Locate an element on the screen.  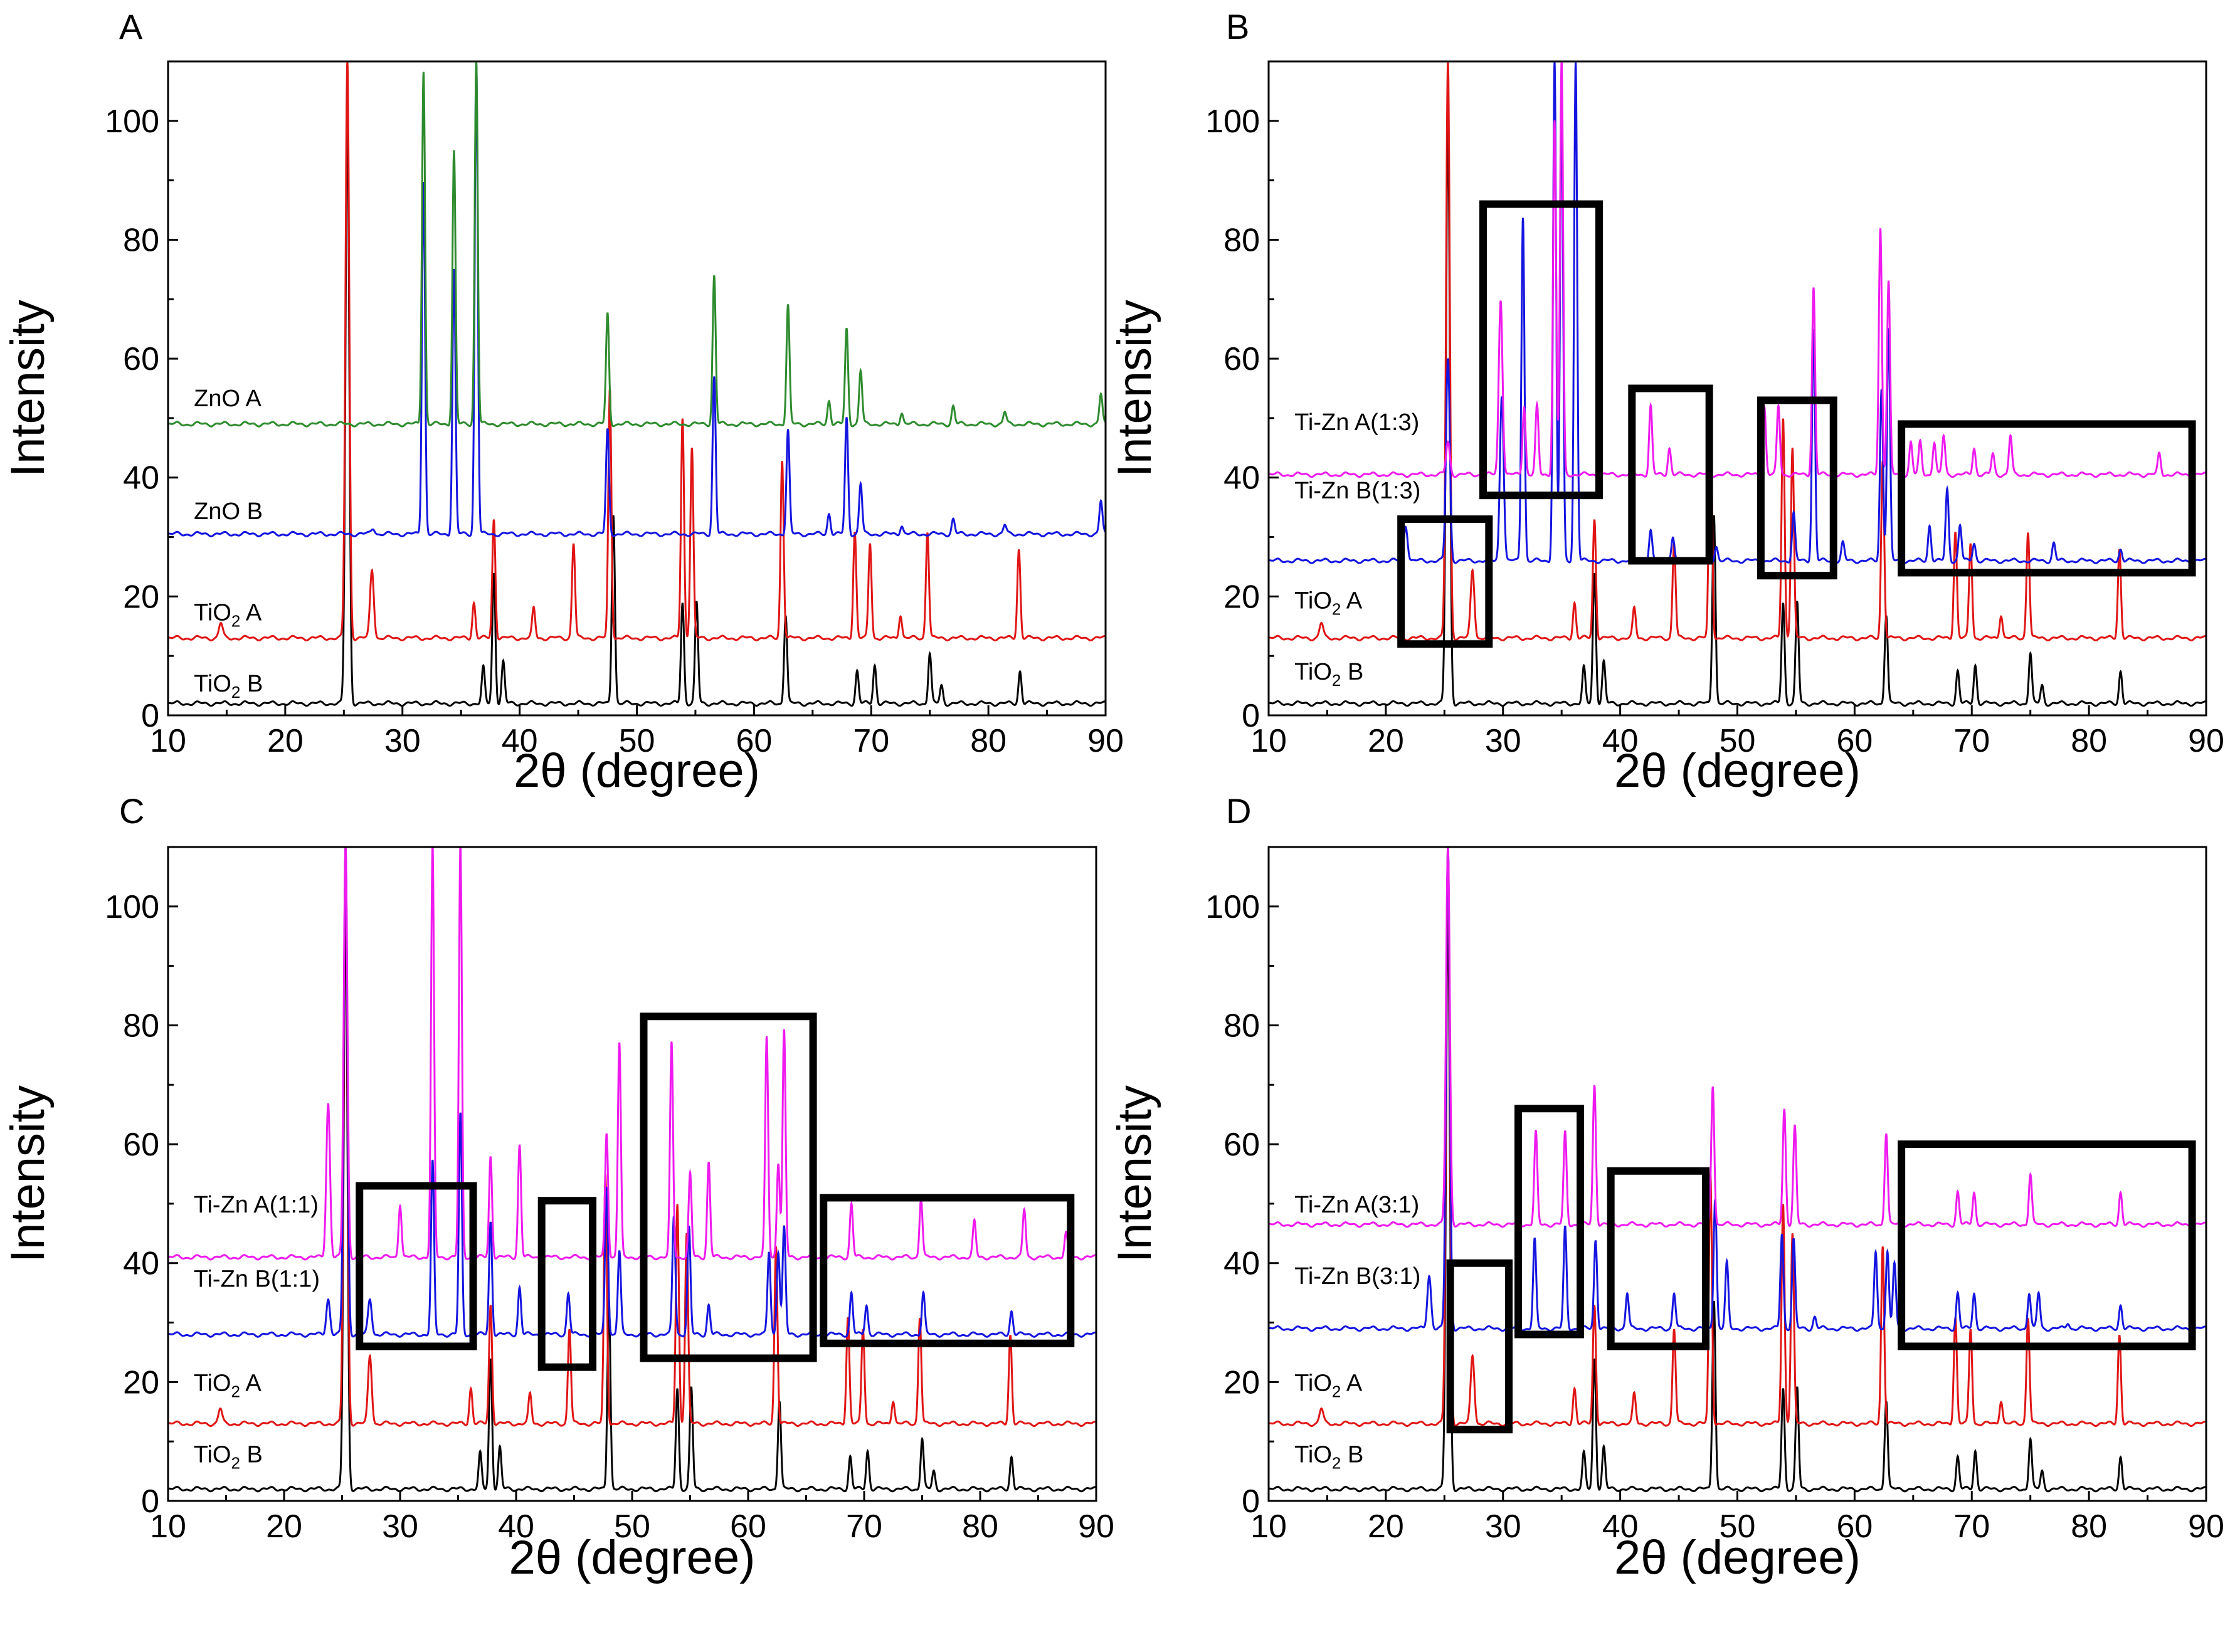
trace-ti-zn-b-1-3- is located at coordinates (1737, 312).